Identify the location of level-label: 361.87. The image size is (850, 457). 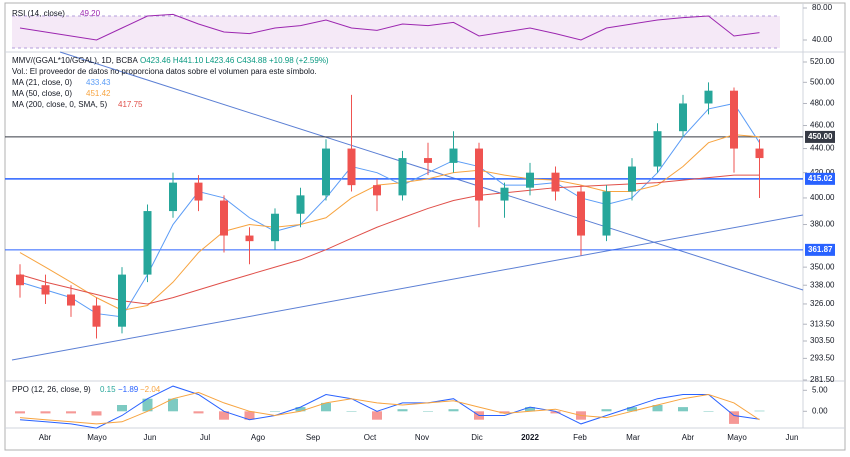
(820, 249).